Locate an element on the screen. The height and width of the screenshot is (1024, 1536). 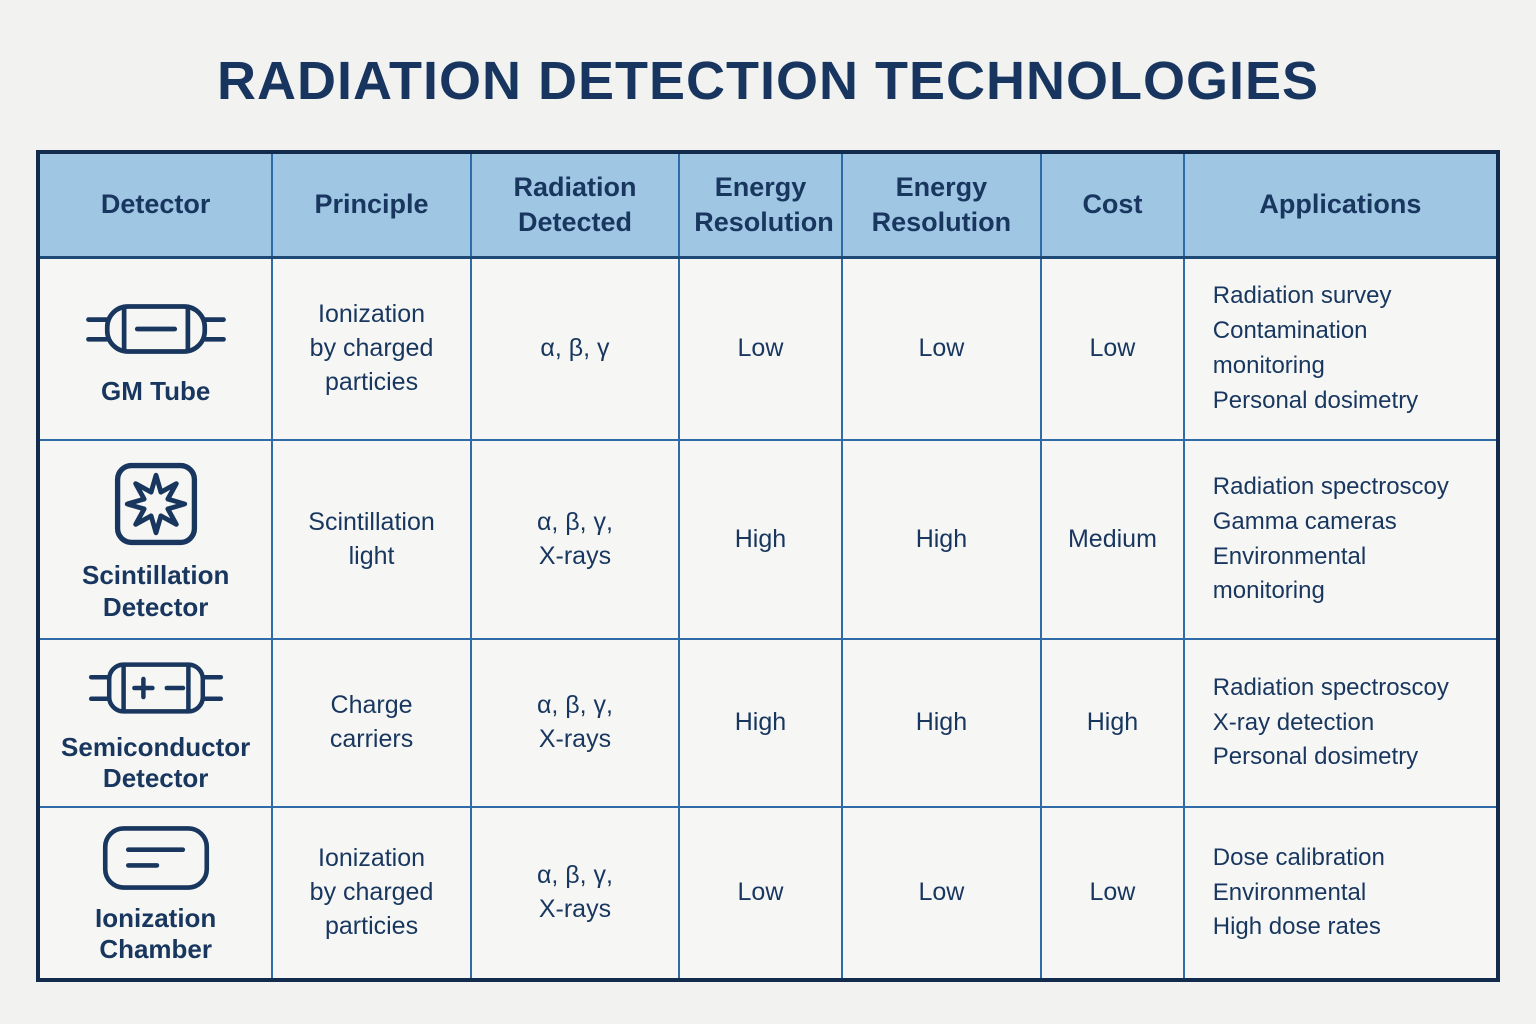
ionization-chamber-icon is located at coordinates (155, 858).